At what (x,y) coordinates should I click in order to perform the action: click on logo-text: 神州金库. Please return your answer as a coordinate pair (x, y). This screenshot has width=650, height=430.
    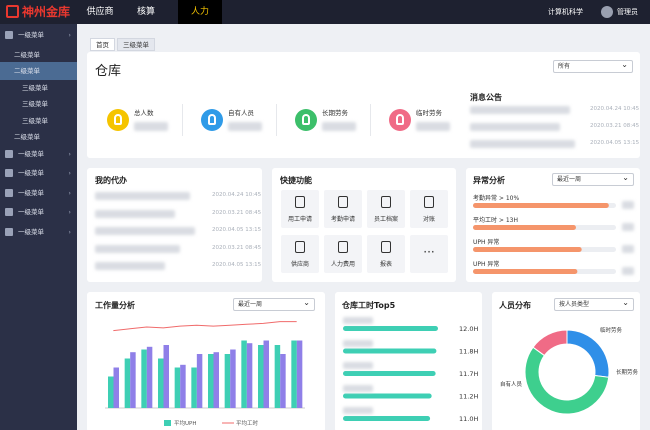
    Looking at the image, I should click on (46, 12).